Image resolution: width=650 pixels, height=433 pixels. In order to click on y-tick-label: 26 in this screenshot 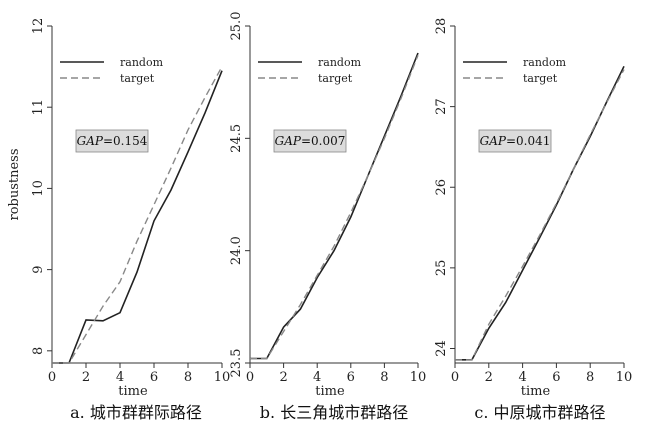, I will do `click(441, 187)`.